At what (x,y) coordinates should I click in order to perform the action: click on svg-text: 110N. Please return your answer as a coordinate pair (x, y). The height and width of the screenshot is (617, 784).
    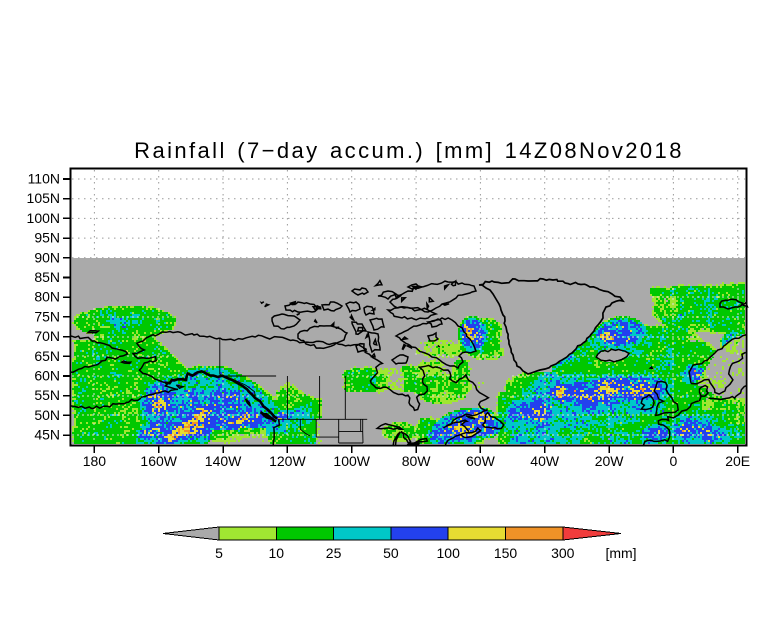
    Looking at the image, I should click on (44, 179).